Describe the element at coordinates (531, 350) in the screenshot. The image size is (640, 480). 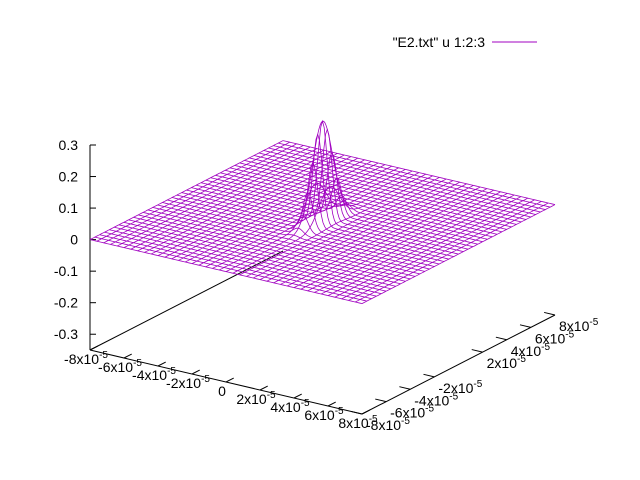
I see `y-tick-label-5: 4x10⁻⁵` at that location.